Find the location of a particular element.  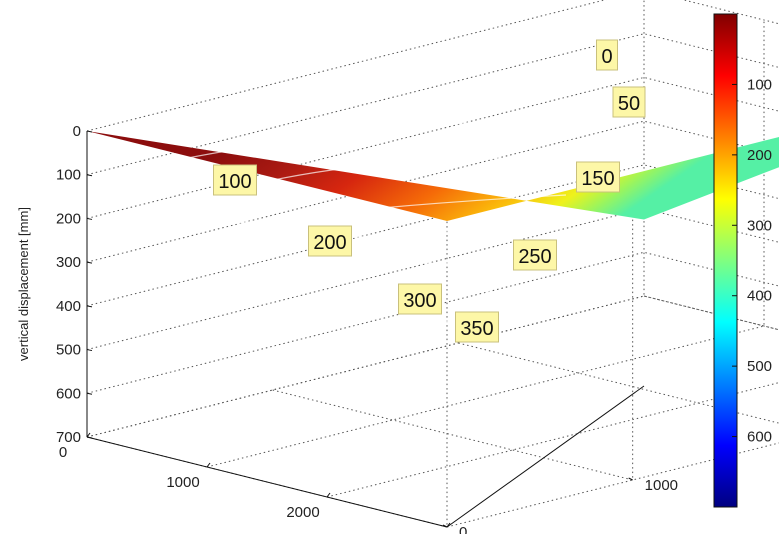

colorbar: 100 200 300 400 500 600 is located at coordinates (742, 260).